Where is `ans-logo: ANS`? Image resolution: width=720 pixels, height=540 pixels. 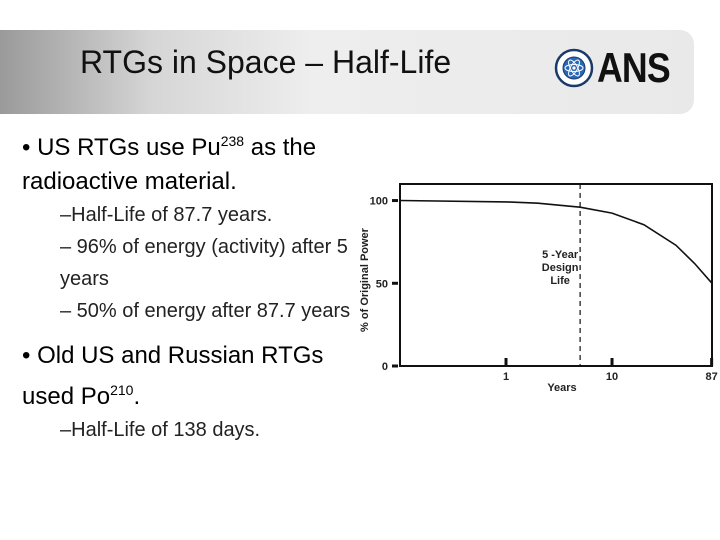 ans-logo: ANS is located at coordinates (614, 71).